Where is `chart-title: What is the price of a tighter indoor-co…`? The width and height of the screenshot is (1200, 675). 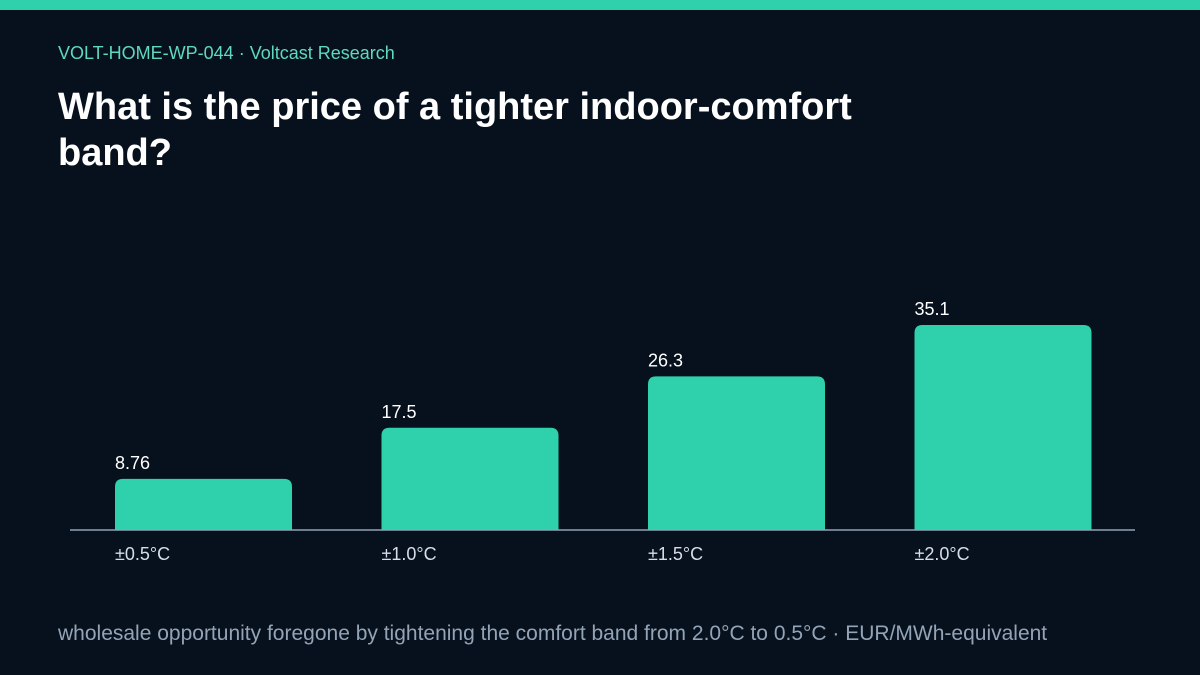 chart-title: What is the price of a tighter indoor-co… is located at coordinates (455, 130).